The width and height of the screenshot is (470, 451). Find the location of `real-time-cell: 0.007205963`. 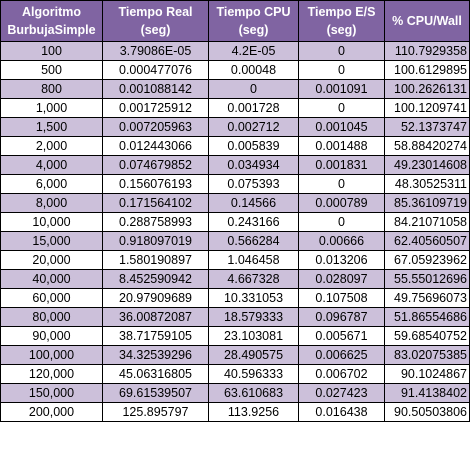

real-time-cell: 0.007205963 is located at coordinates (155, 127).